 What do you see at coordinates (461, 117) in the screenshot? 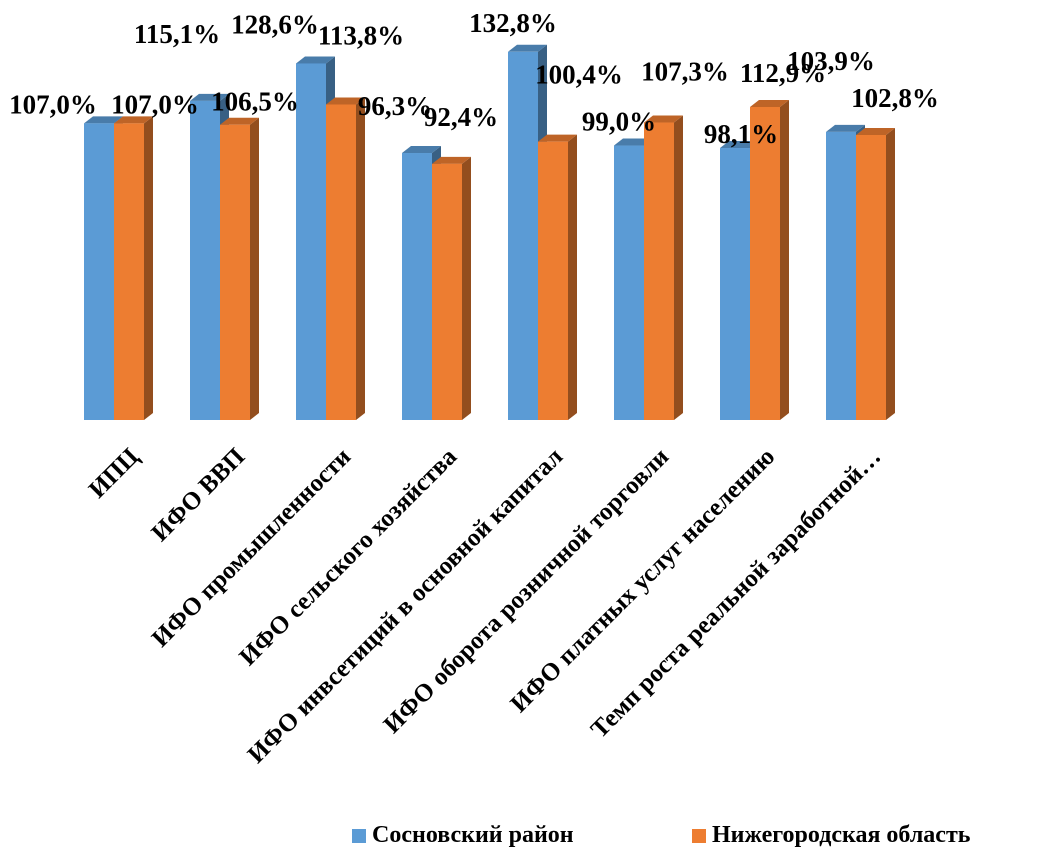
I see `data-label-nizhegorodskaya-3: 92,4%` at bounding box center [461, 117].